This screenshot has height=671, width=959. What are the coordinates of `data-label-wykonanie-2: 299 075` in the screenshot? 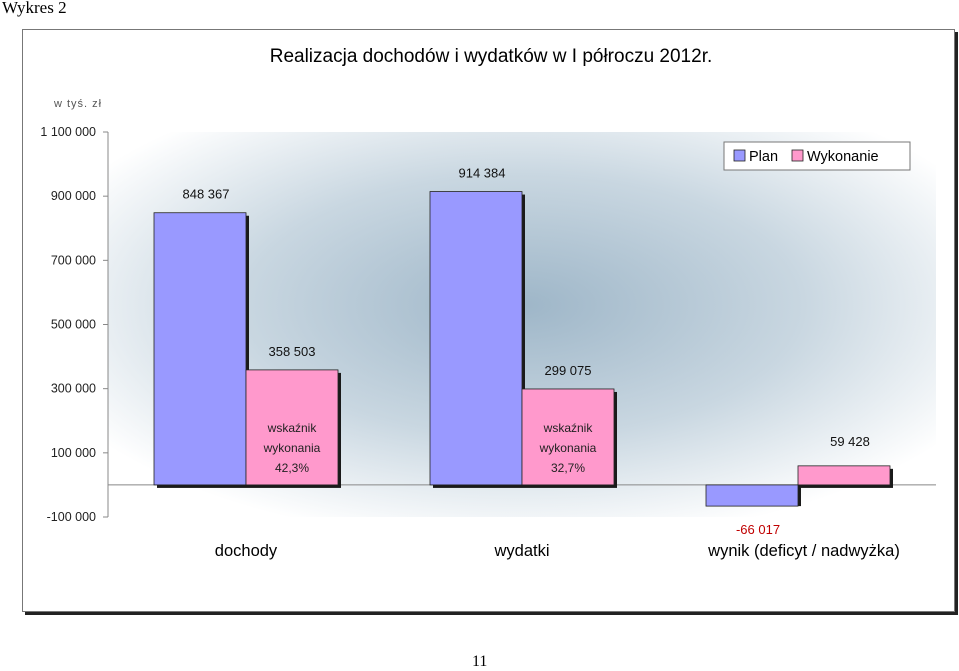 It's located at (568, 370).